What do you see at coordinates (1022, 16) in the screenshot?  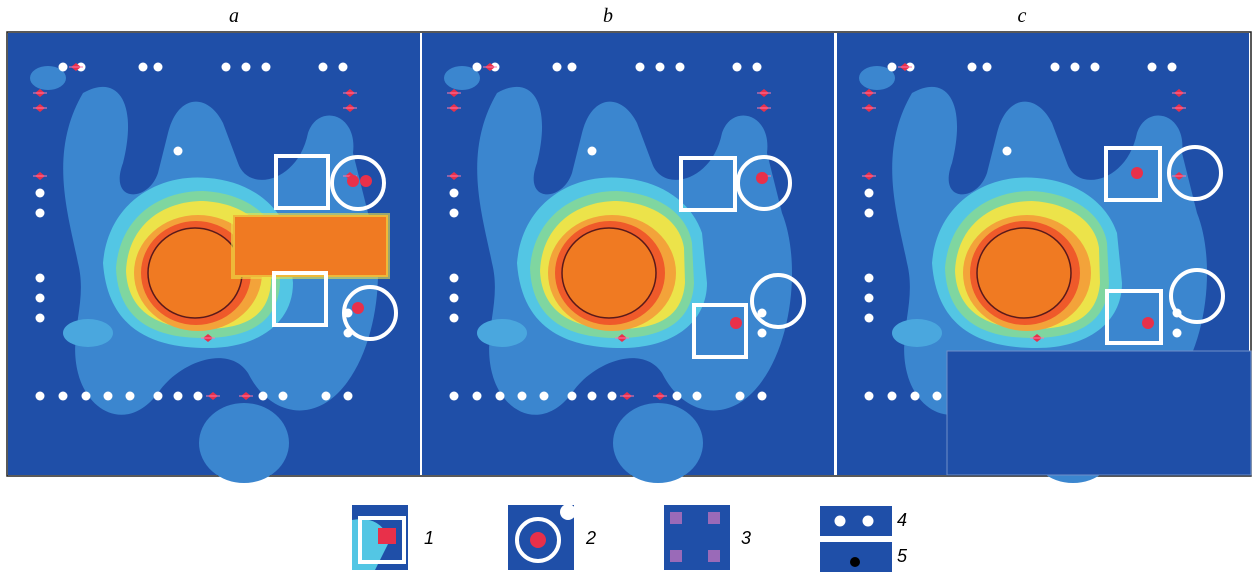 I see `panel-label: c` at bounding box center [1022, 16].